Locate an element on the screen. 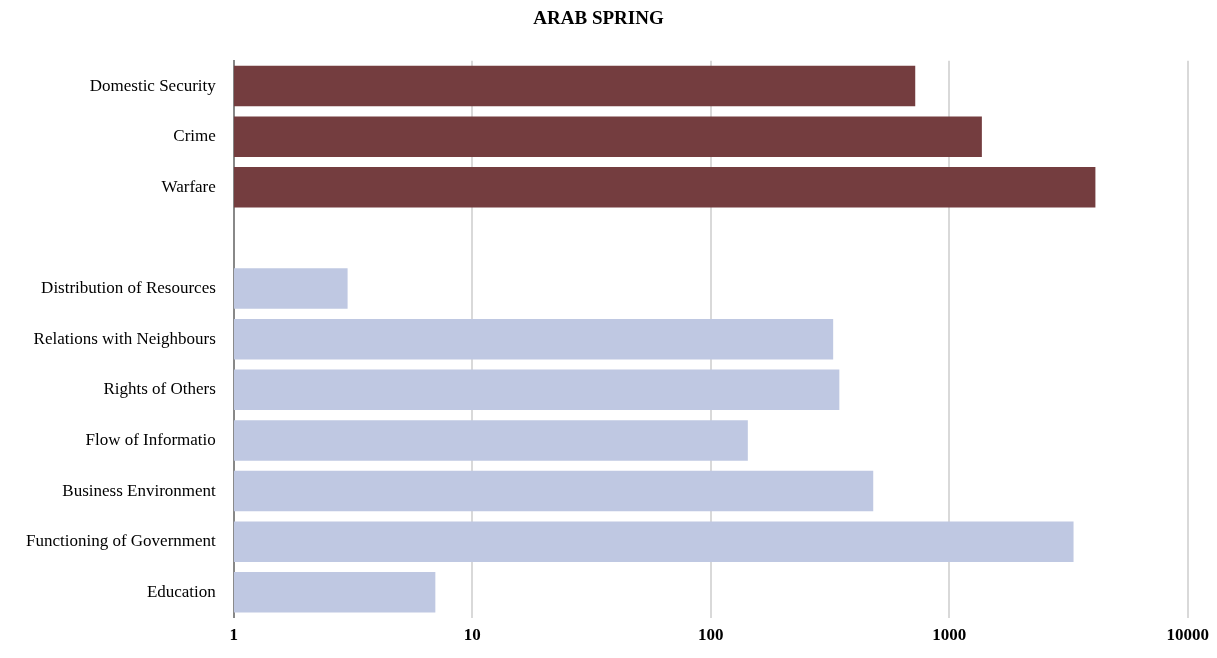 This screenshot has width=1217, height=658. x-tick-label: 10000 is located at coordinates (1187, 635).